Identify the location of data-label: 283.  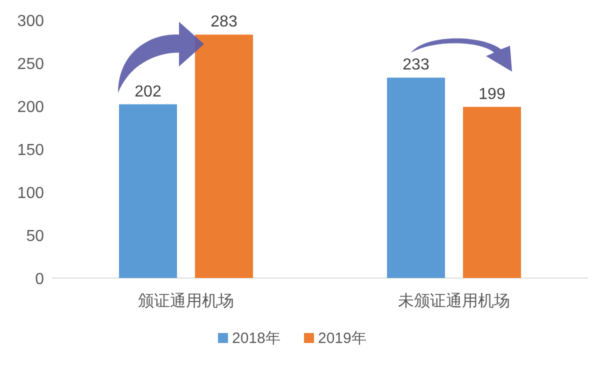
(224, 22).